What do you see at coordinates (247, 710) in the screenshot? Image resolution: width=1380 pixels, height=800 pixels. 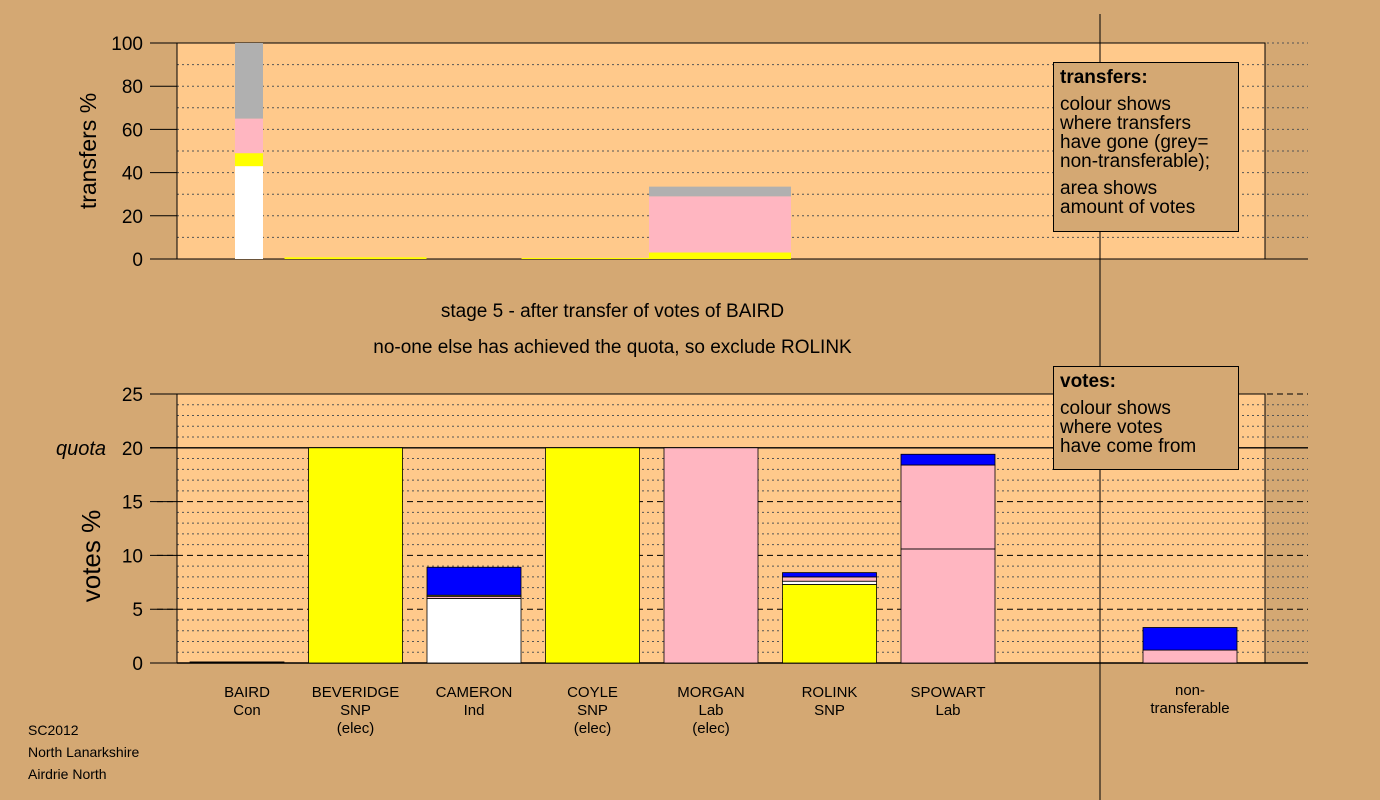 I see `category-label: Con` at bounding box center [247, 710].